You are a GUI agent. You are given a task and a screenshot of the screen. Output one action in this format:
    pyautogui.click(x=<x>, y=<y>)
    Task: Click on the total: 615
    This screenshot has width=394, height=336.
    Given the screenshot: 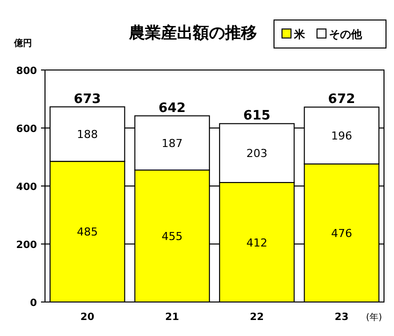 What is the action you would take?
    pyautogui.click(x=256, y=116)
    